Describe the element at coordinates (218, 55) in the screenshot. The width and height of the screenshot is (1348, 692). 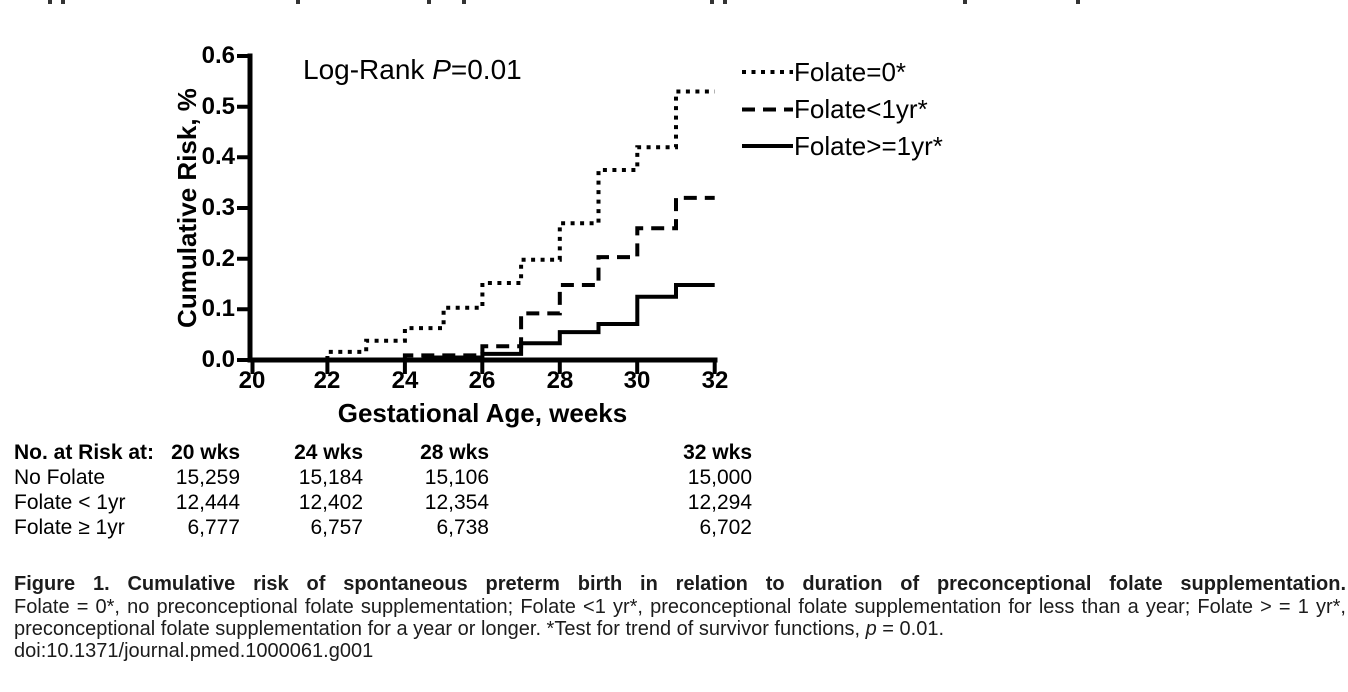
I see `y-tick-label: 0.6` at that location.